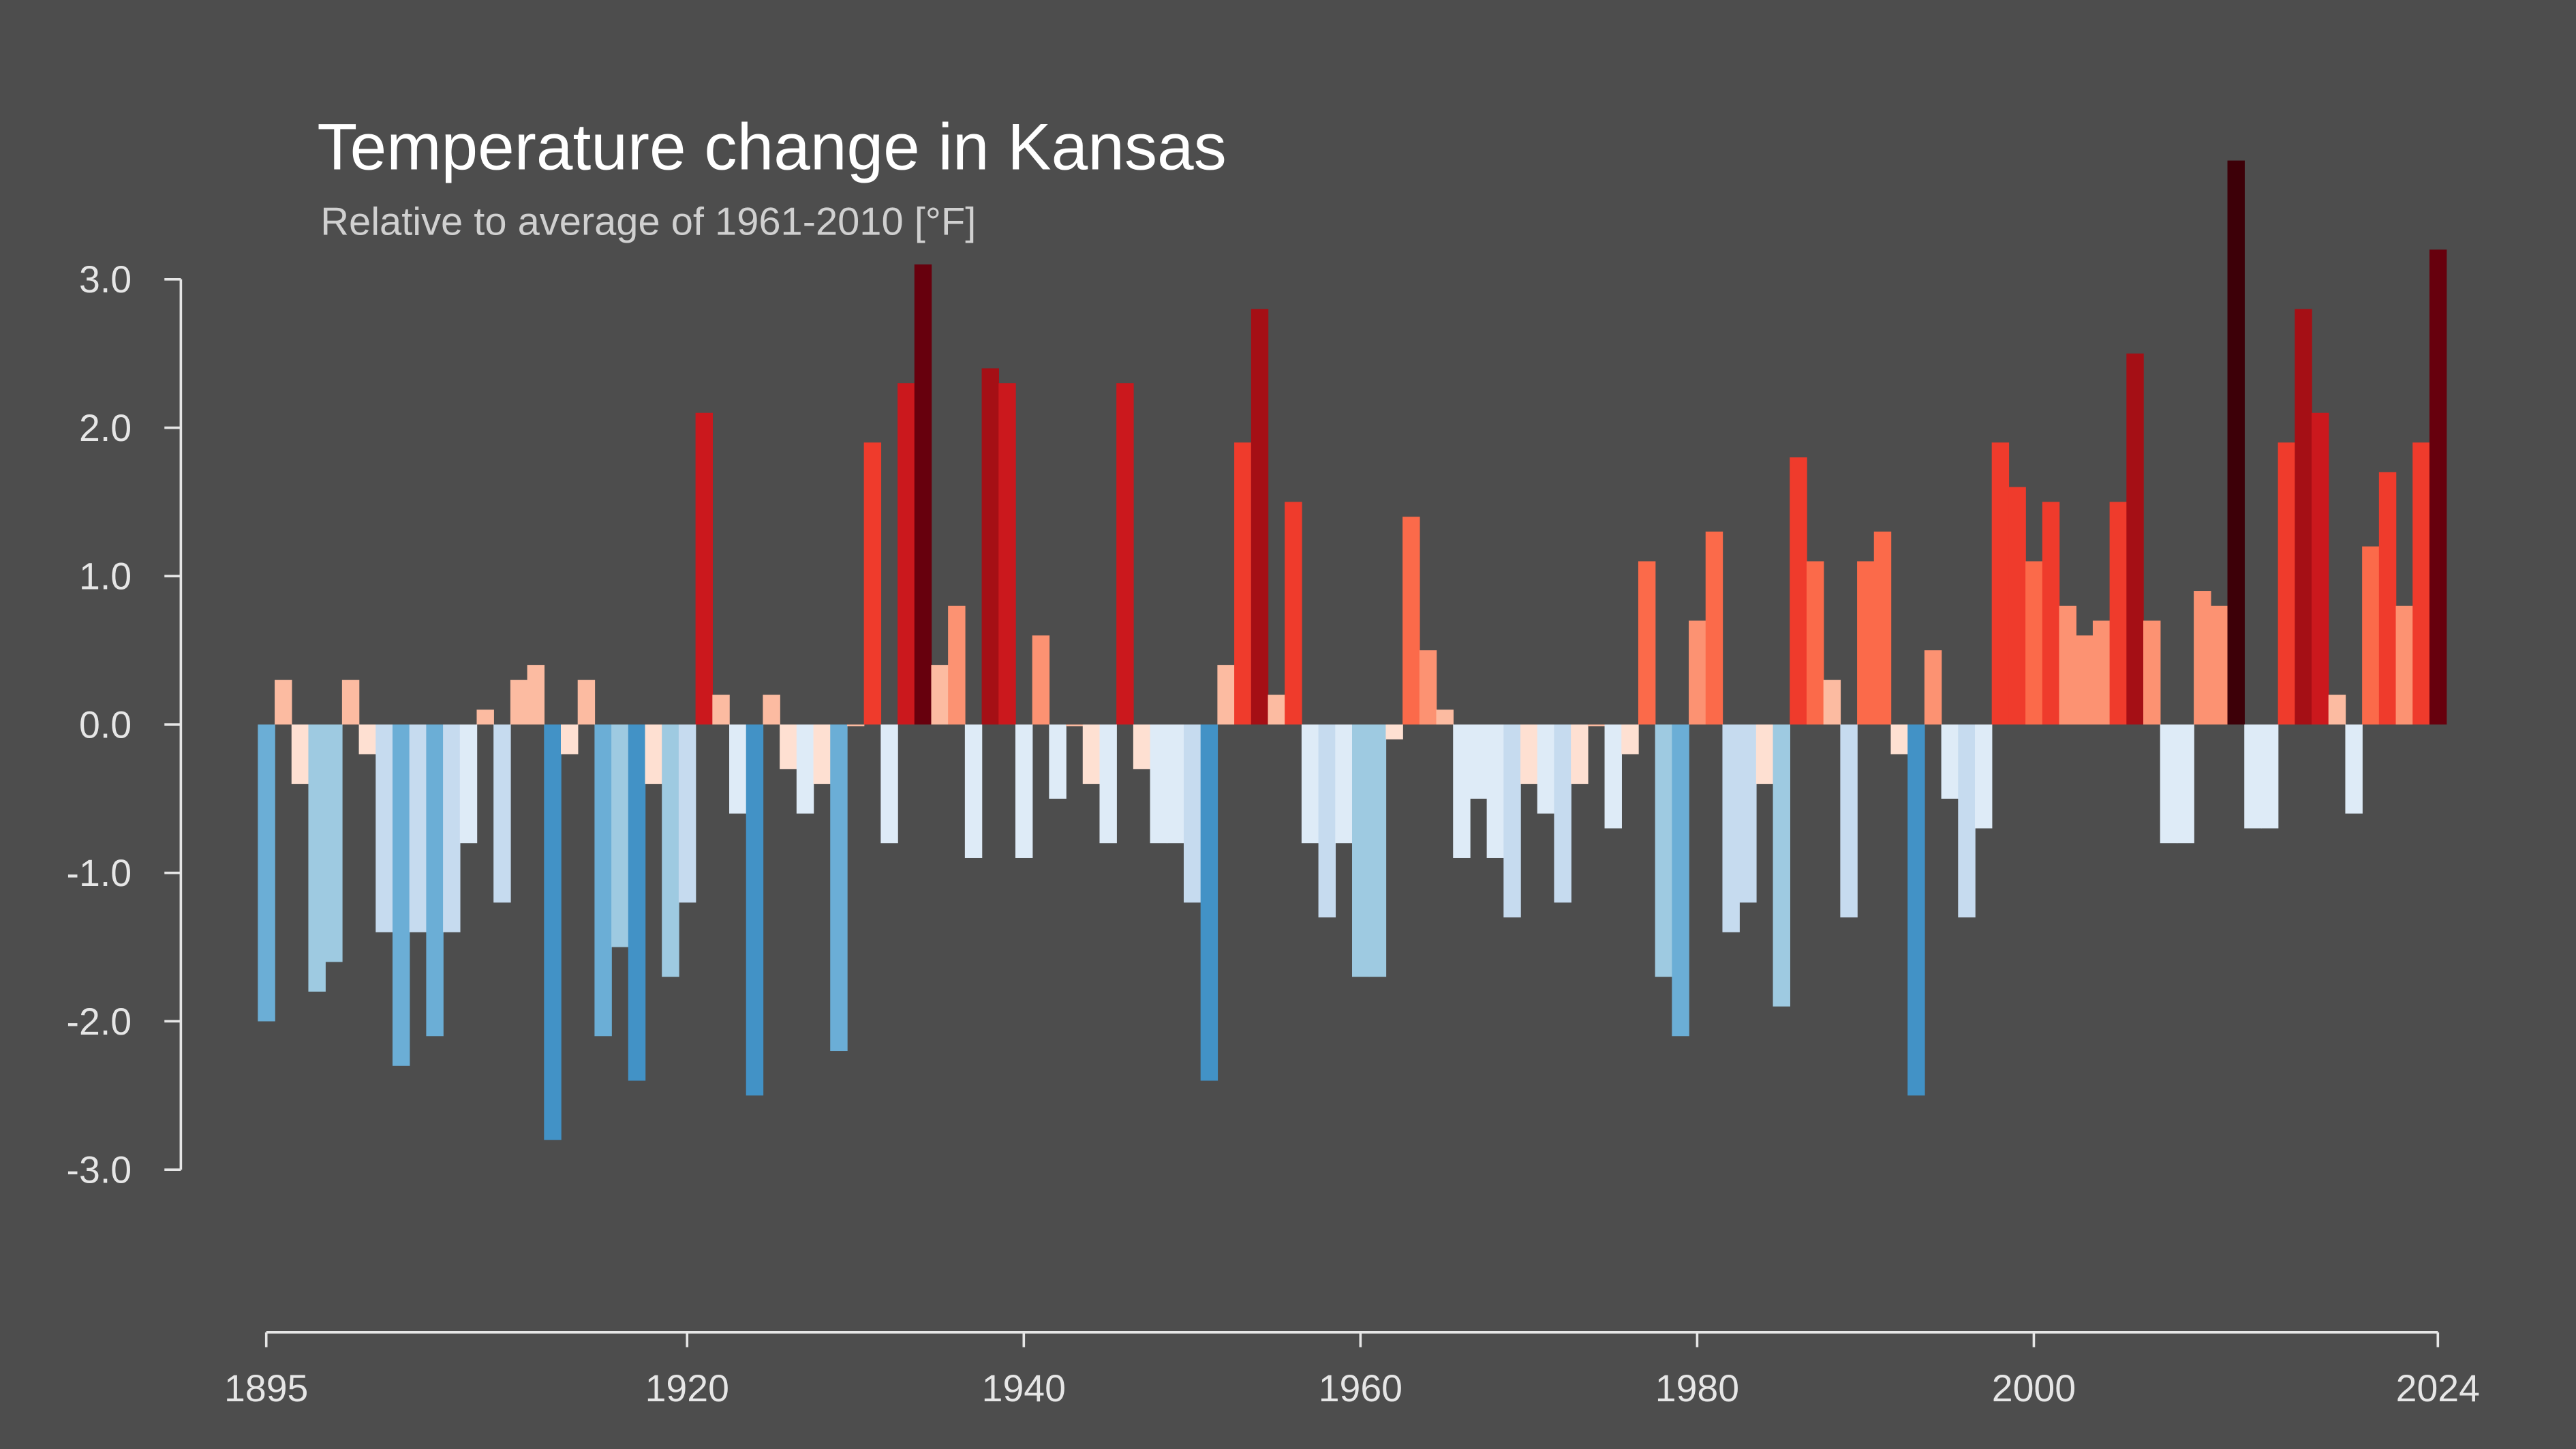 Image resolution: width=2576 pixels, height=1449 pixels. Describe the element at coordinates (105, 428) in the screenshot. I see `y-tick-label: 2.0` at that location.